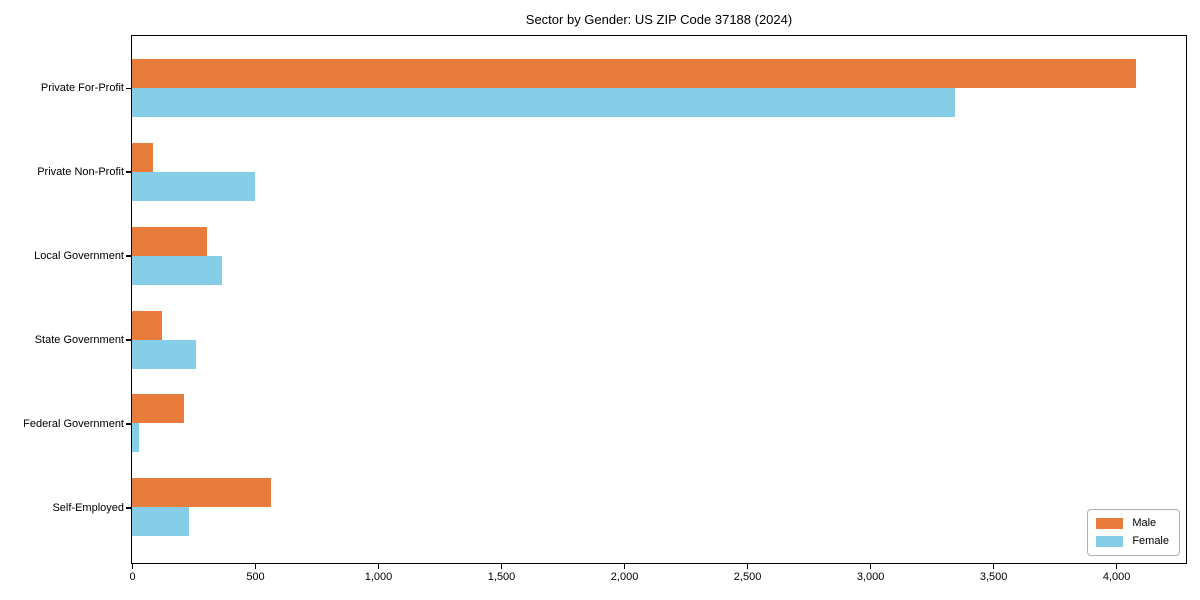  I want to click on ytick-label-private-non-profit: Private Non-Profit, so click(80, 172).